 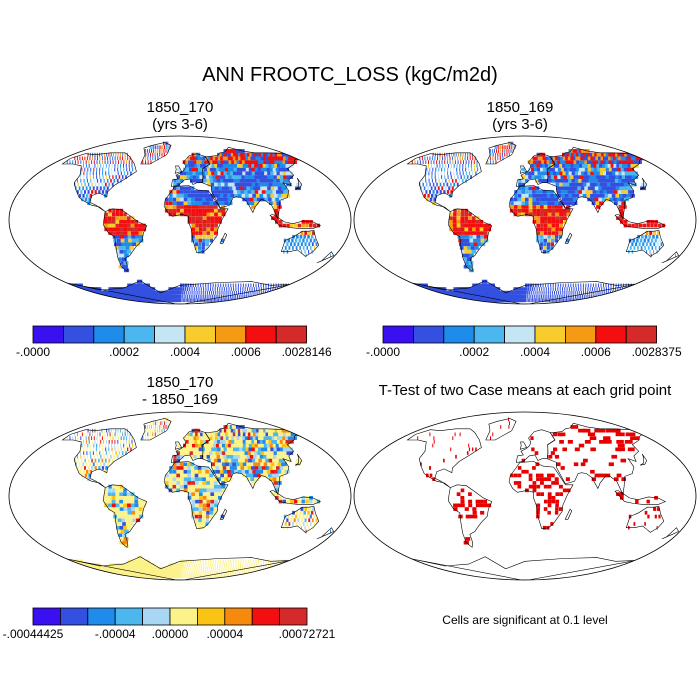 What do you see at coordinates (525, 620) in the screenshot?
I see `significance-note: Cells are significant at 0.1 level` at bounding box center [525, 620].